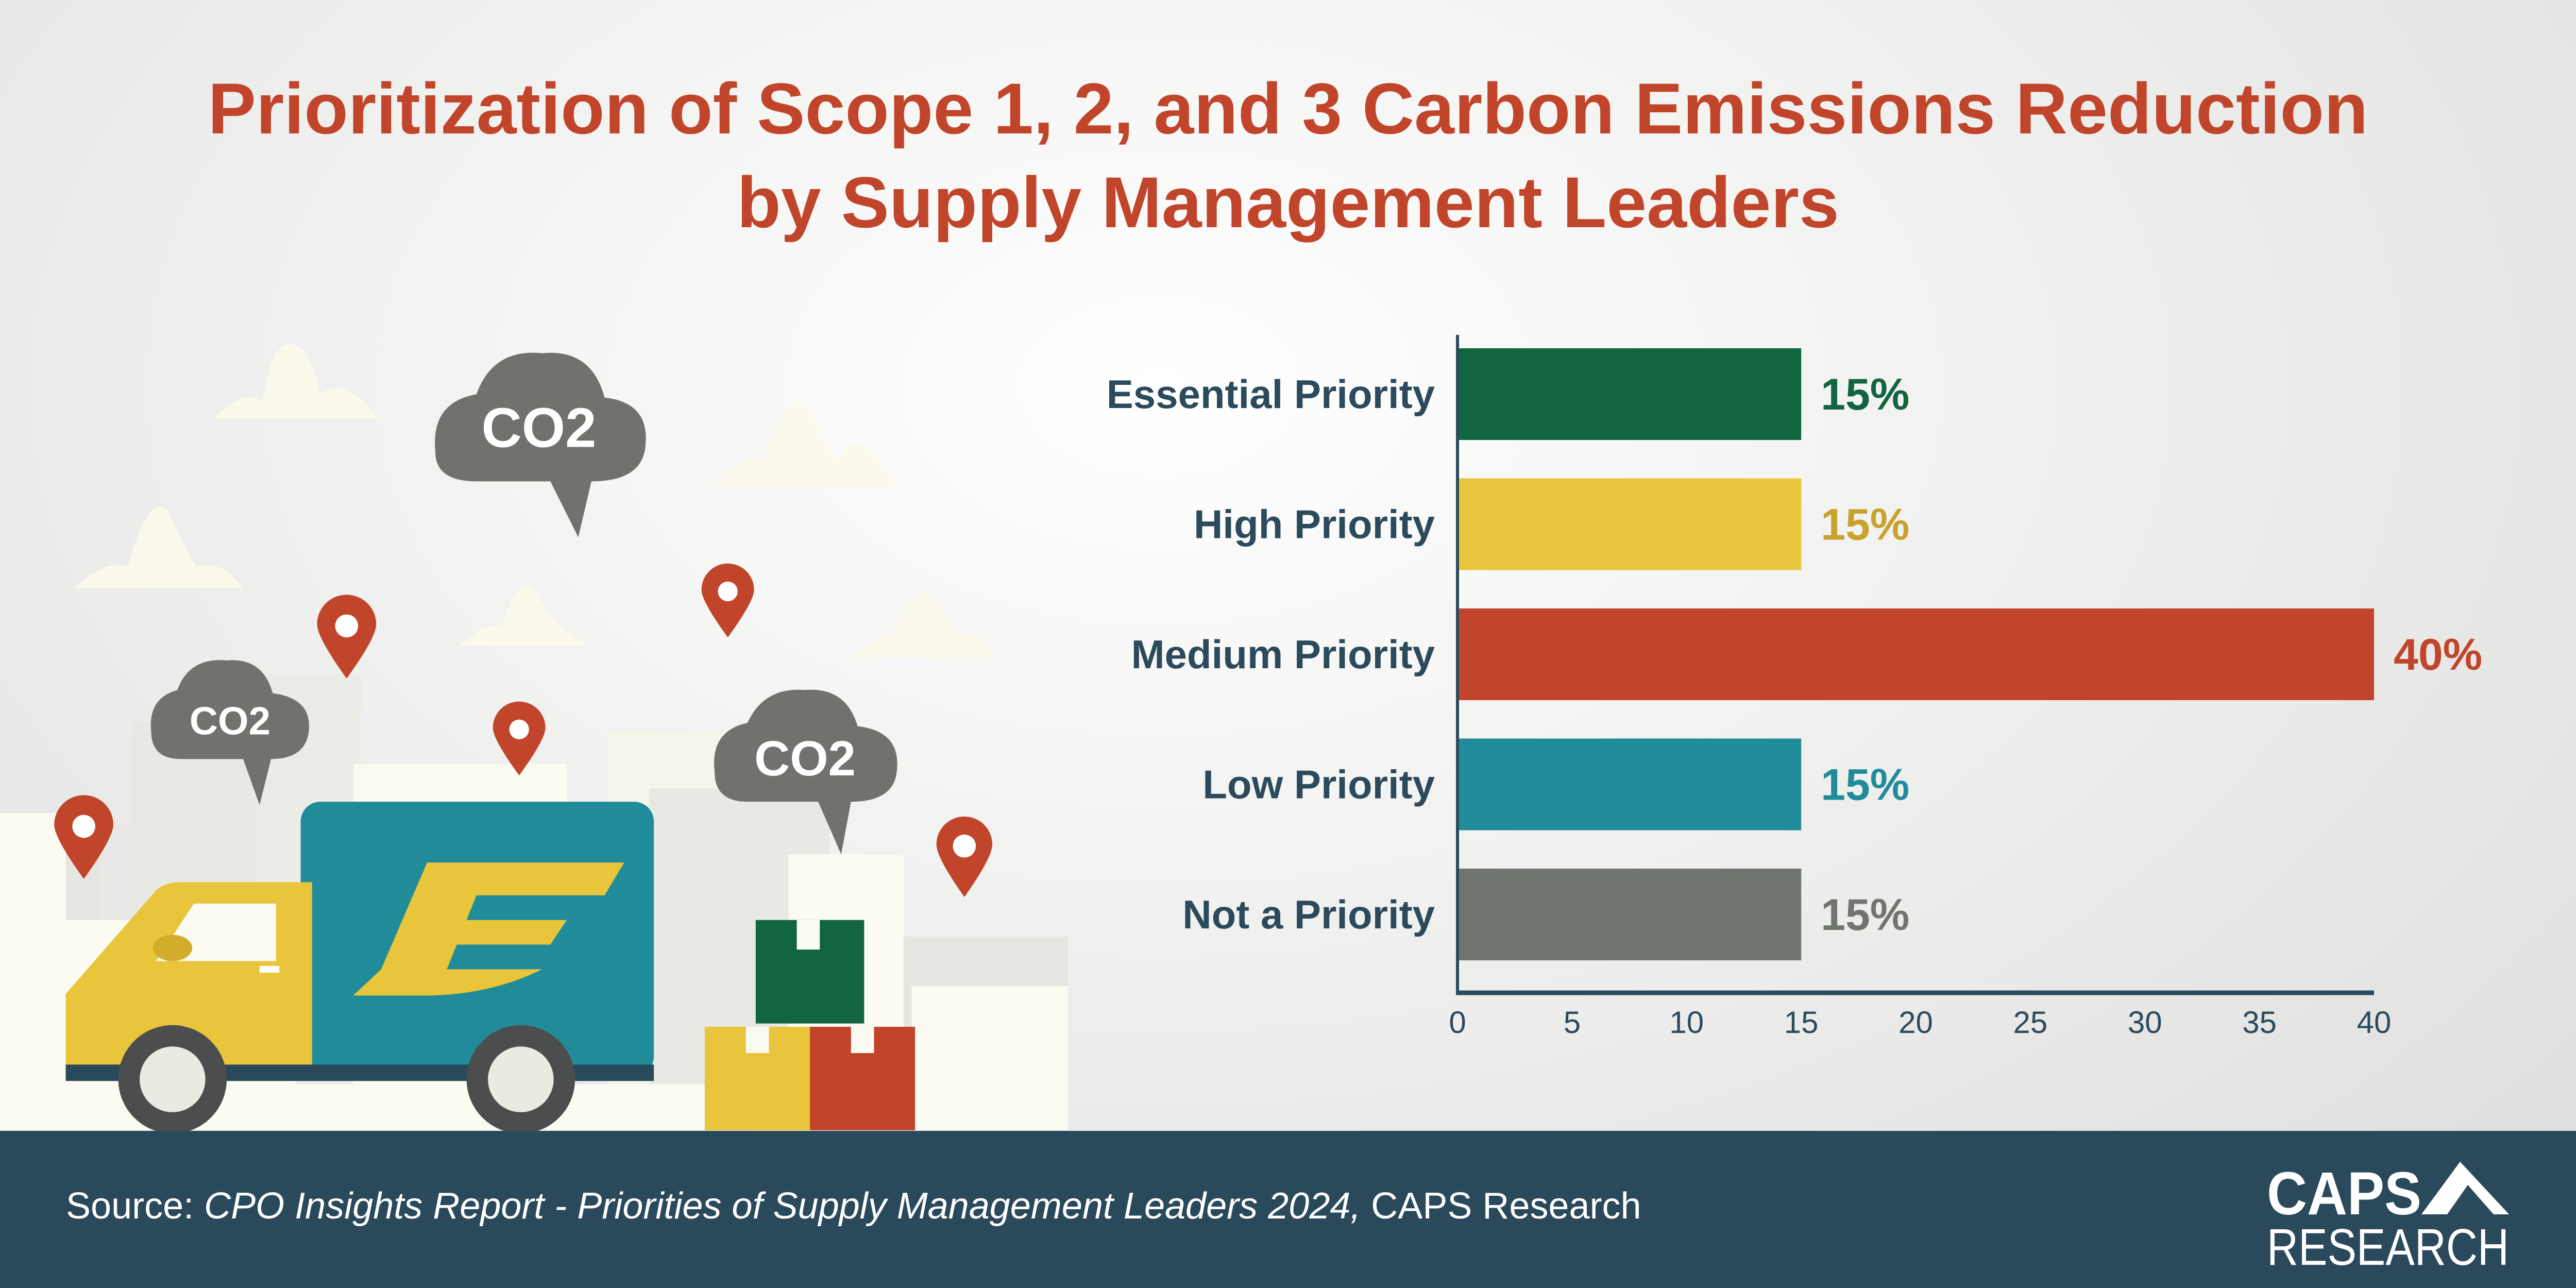  What do you see at coordinates (1318, 785) in the screenshot?
I see `category-label: Low Priority` at bounding box center [1318, 785].